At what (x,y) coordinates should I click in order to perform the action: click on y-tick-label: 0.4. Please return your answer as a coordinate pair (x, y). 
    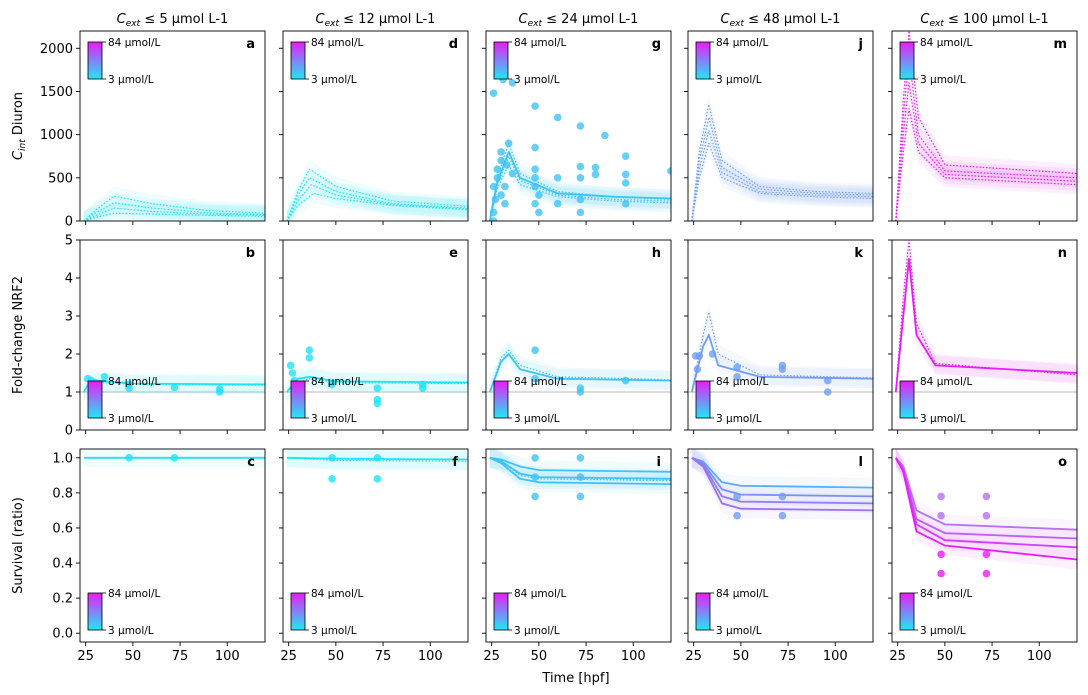
    Looking at the image, I should click on (62, 564).